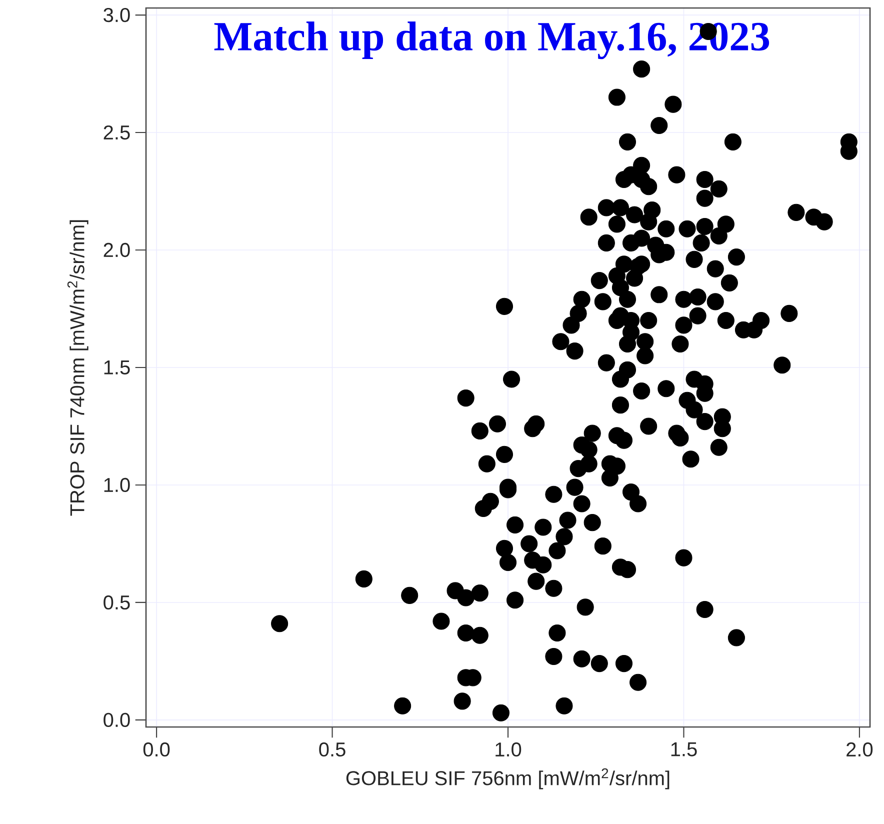  What do you see at coordinates (117, 367) in the screenshot?
I see `y-tick-label: 1.5` at bounding box center [117, 367].